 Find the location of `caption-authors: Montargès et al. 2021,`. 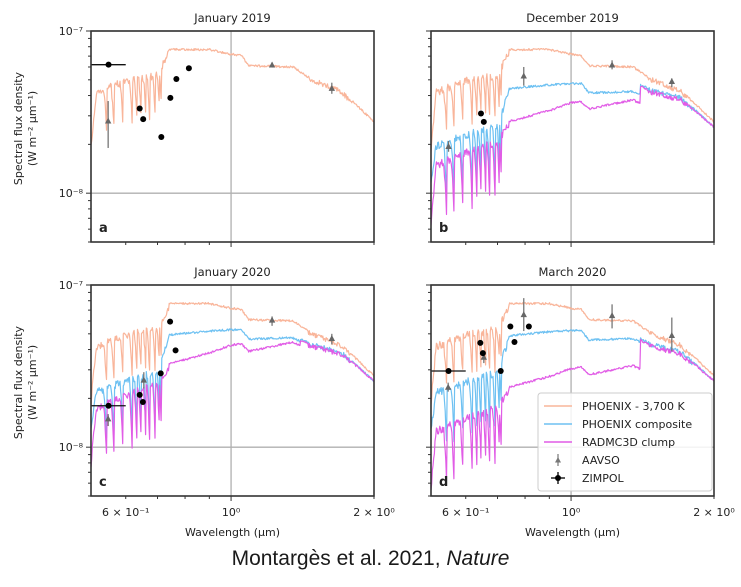

caption-authors: Montargès et al. 2021, is located at coordinates (339, 558).